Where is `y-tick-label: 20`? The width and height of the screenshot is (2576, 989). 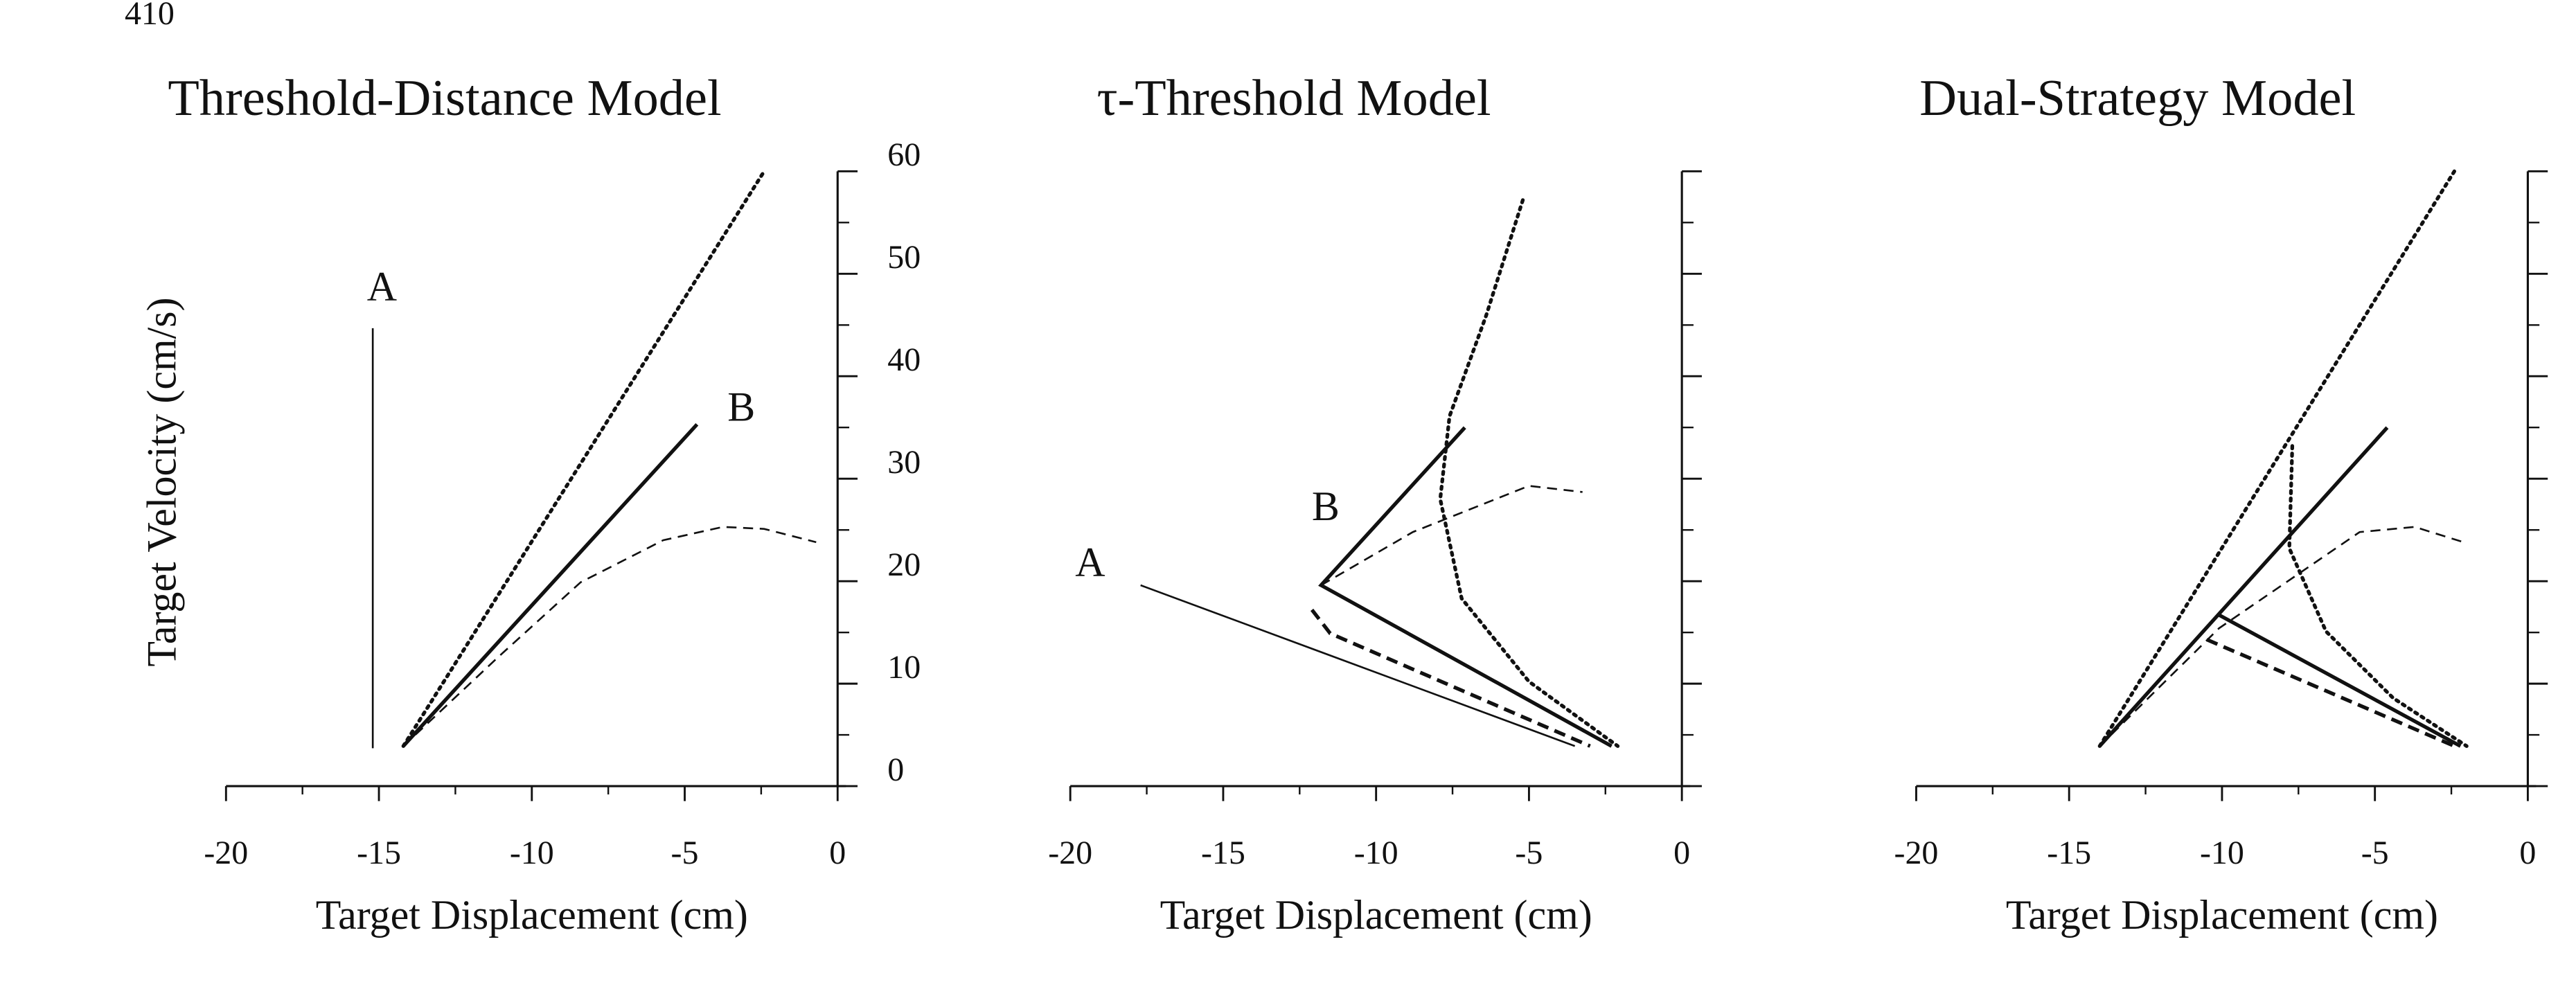 y-tick-label: 20 is located at coordinates (904, 564).